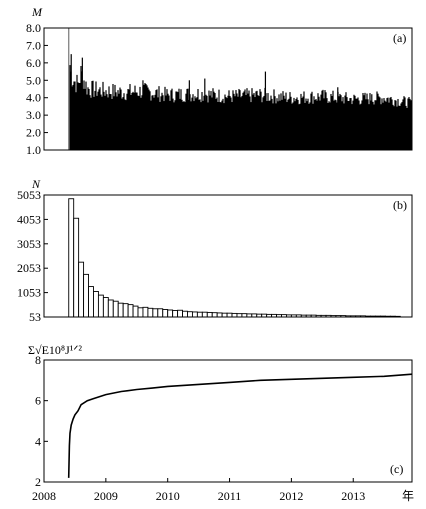 The width and height of the screenshot is (426, 509). What do you see at coordinates (33, 28) in the screenshot?
I see `panel-a-ytick-label: 8.0` at bounding box center [33, 28].